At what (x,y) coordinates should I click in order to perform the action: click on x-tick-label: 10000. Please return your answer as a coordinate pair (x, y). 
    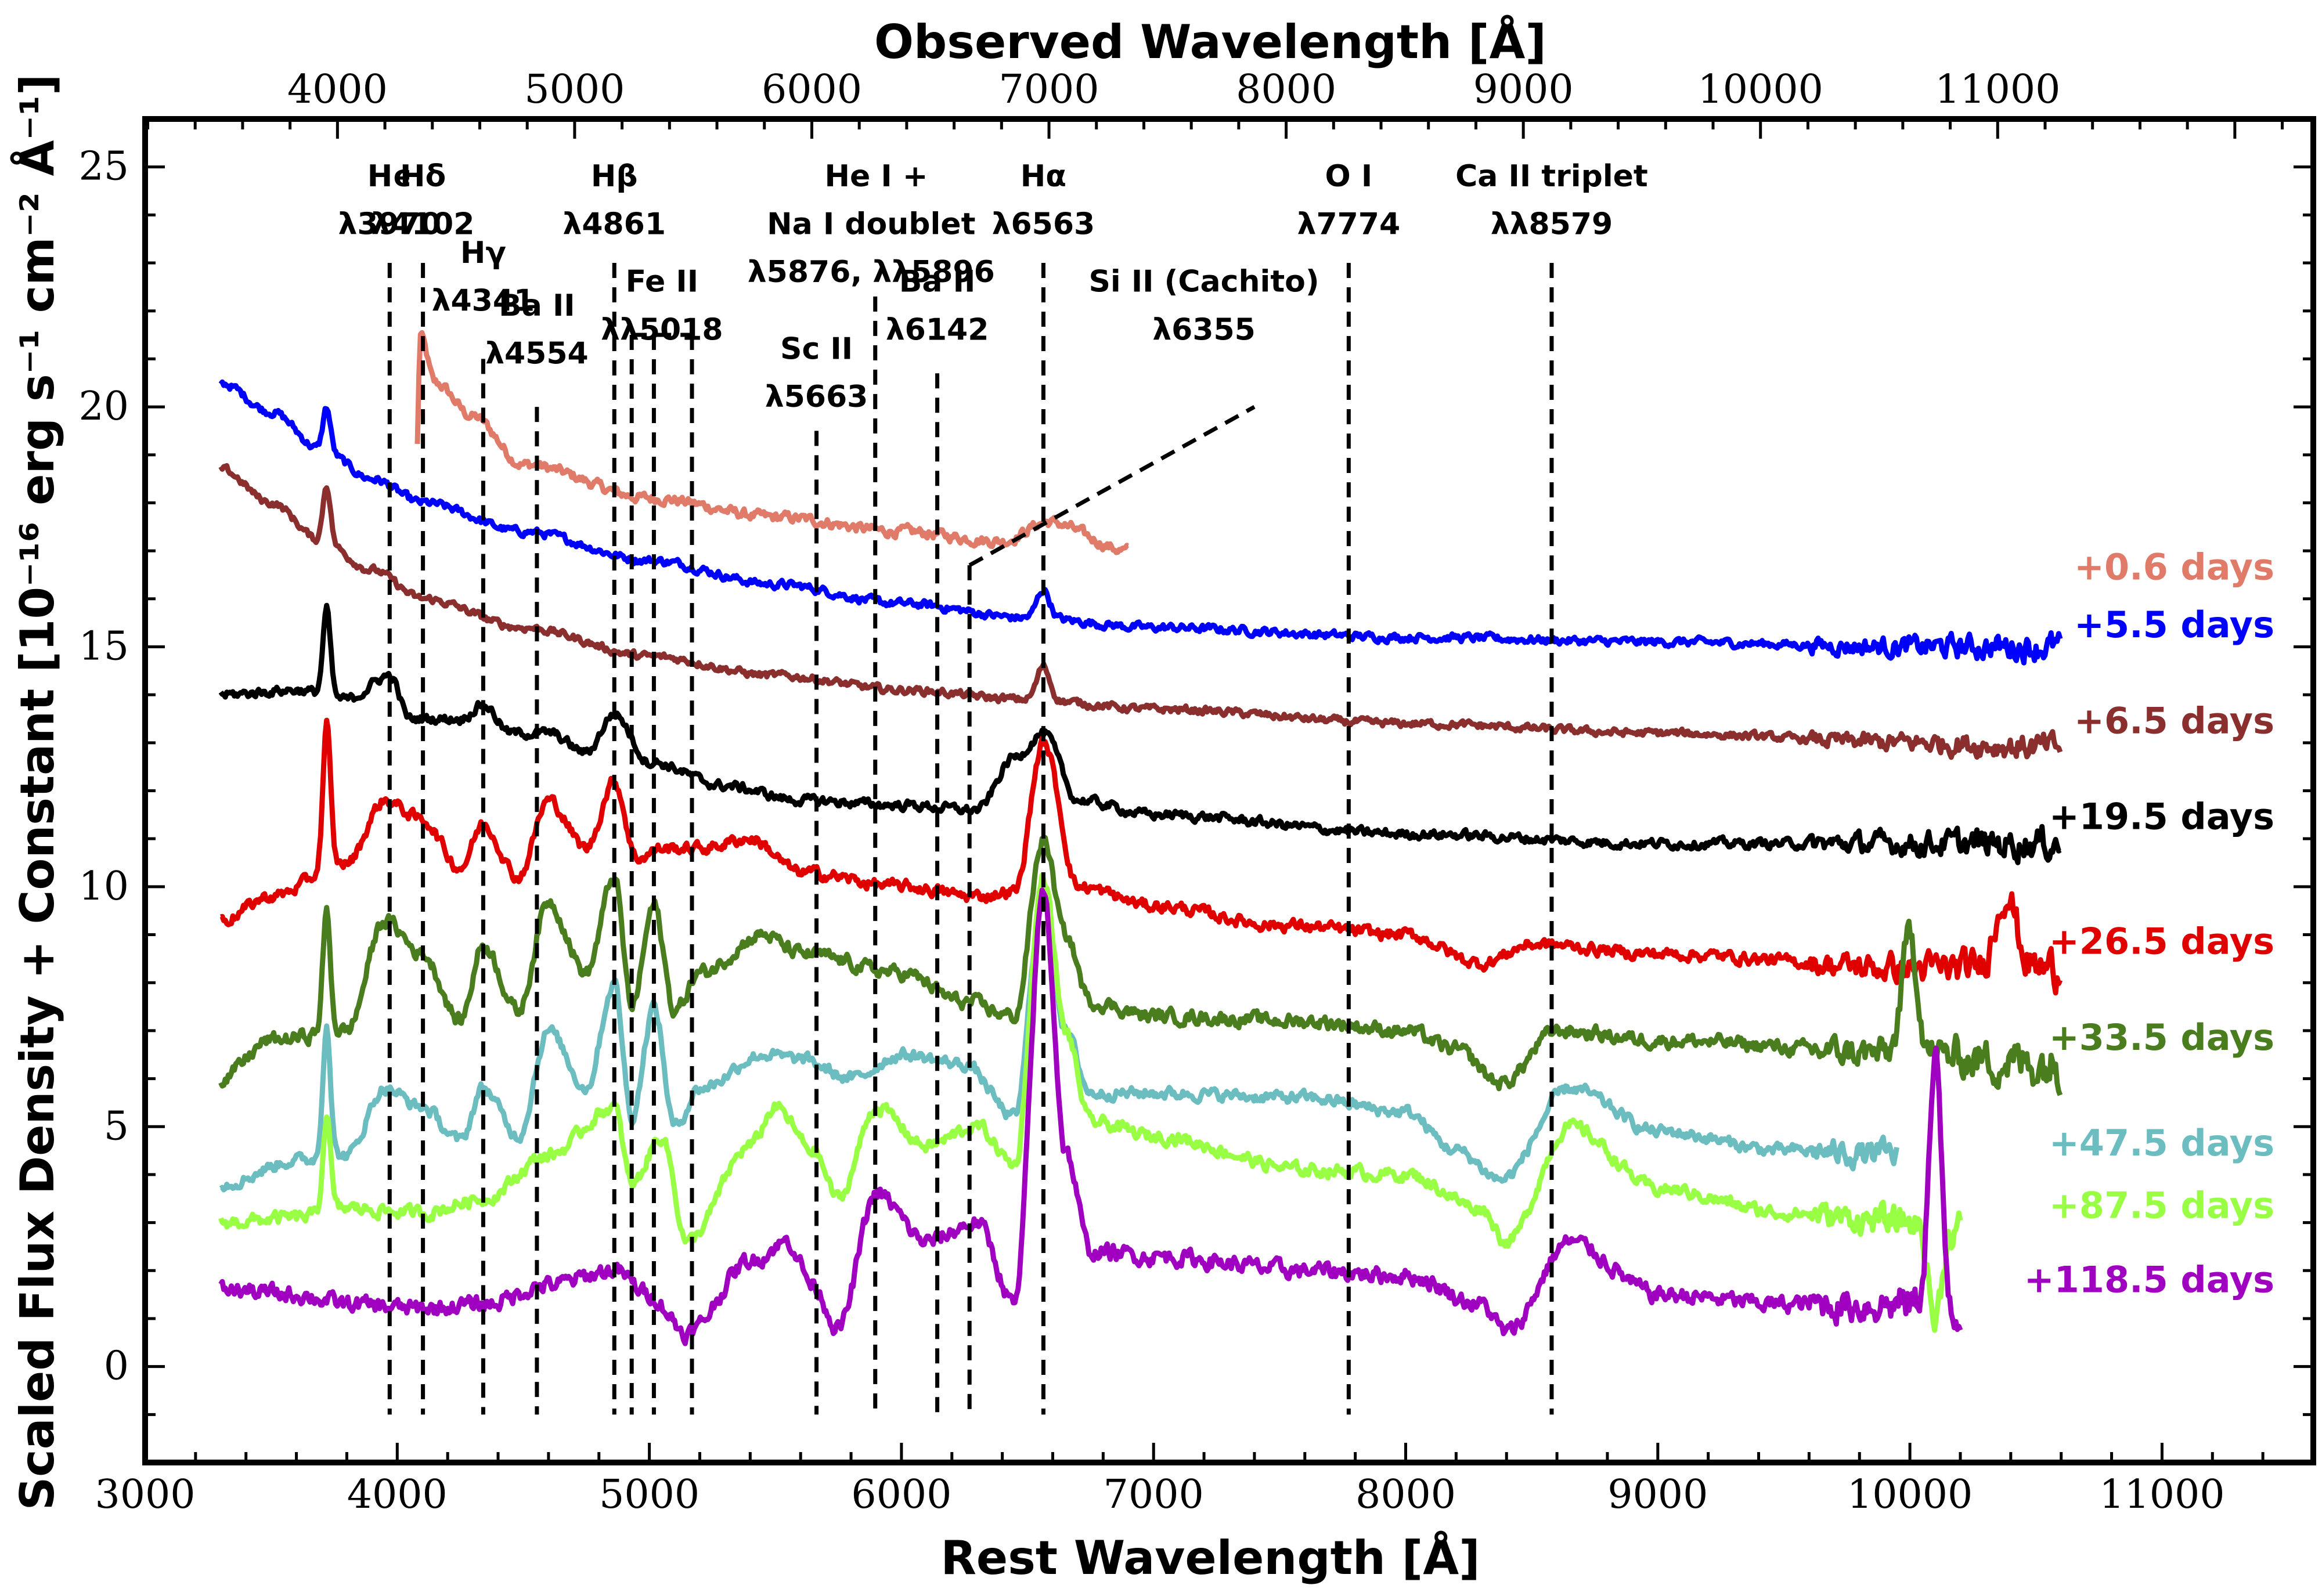
    Looking at the image, I should click on (1910, 1495).